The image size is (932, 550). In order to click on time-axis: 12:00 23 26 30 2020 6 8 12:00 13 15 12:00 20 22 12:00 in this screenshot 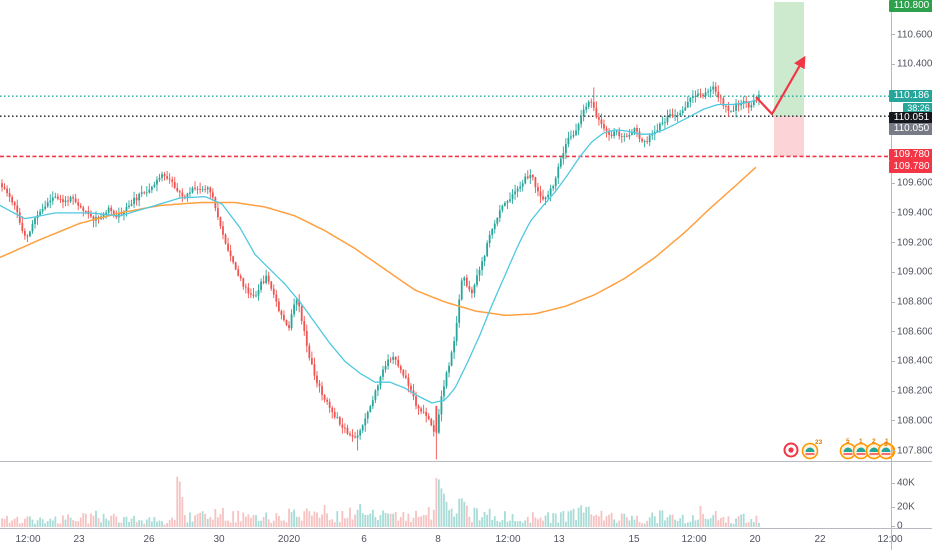, I will do `click(466, 539)`.